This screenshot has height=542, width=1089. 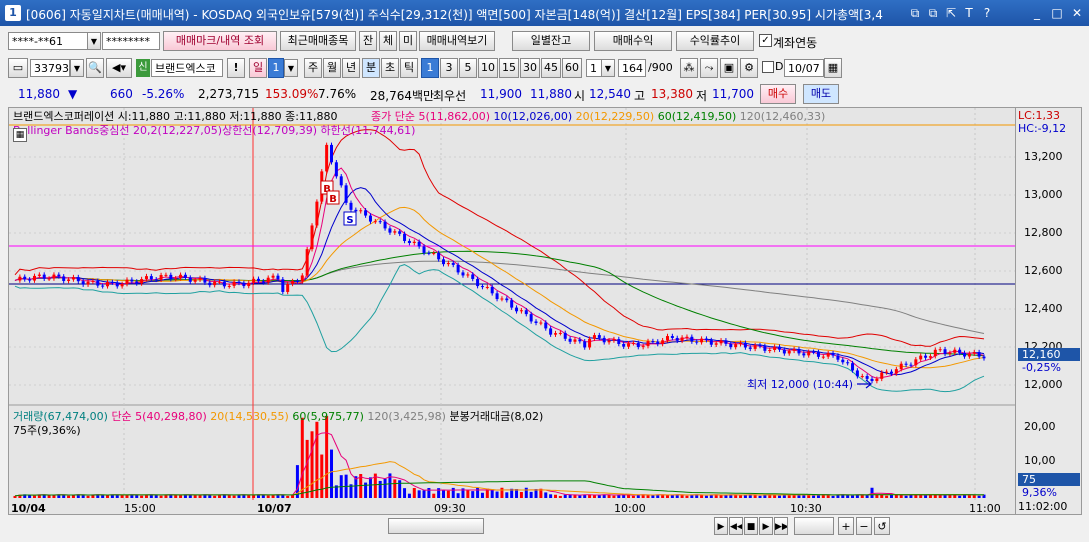 I want to click on interval-dropdown-icon: ▼, so click(x=608, y=68).